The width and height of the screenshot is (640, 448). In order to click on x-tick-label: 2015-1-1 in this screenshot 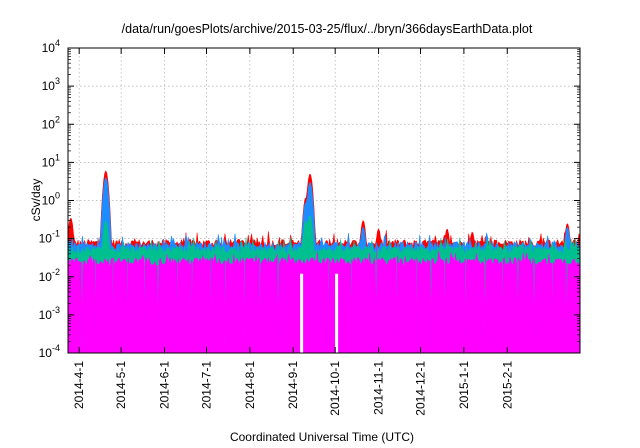, I will do `click(464, 385)`.